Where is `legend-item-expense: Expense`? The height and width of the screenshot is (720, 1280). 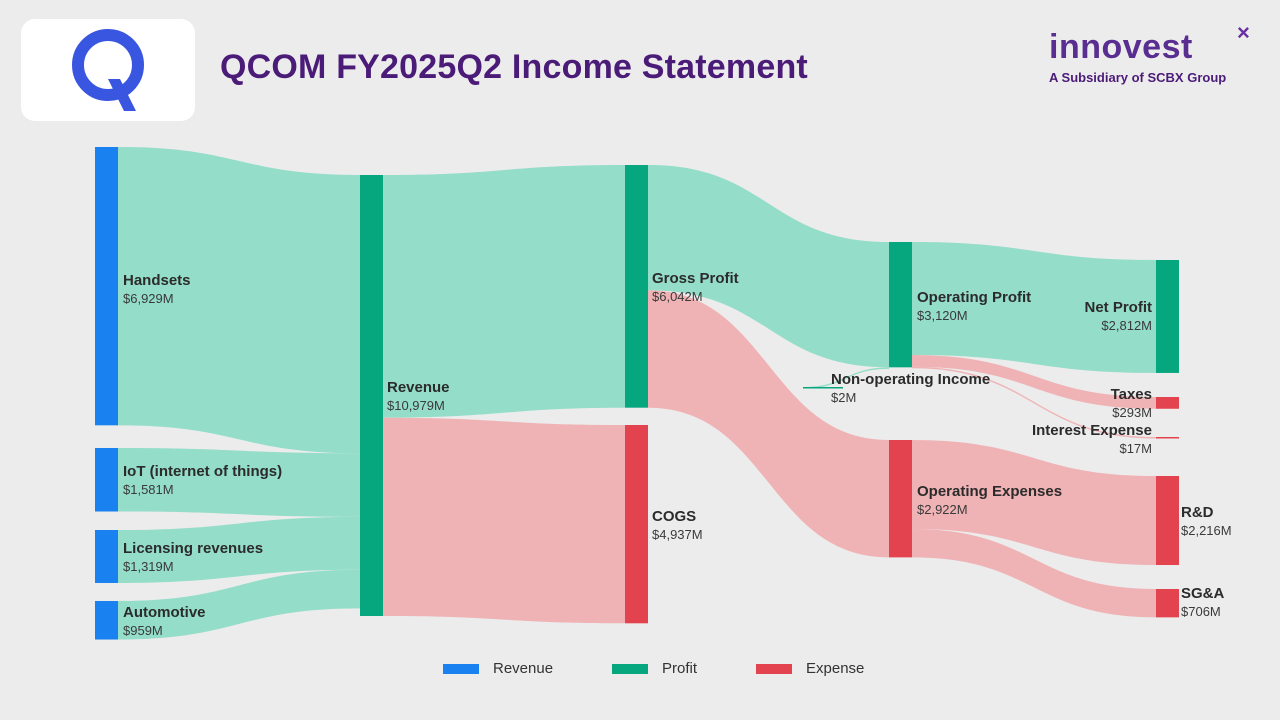 legend-item-expense: Expense is located at coordinates (810, 668).